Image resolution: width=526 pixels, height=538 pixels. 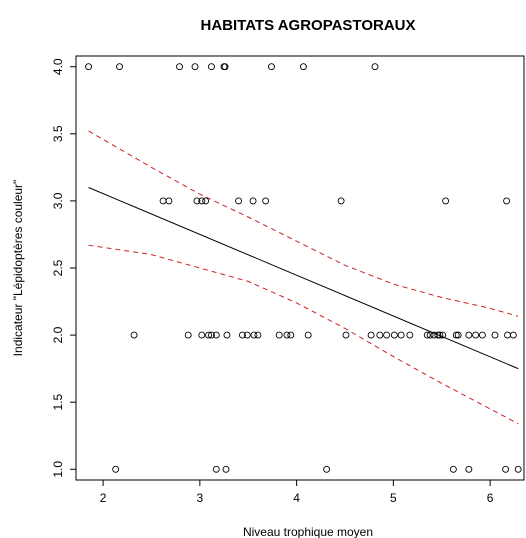 I want to click on x-tick-label: 6, so click(x=490, y=498).